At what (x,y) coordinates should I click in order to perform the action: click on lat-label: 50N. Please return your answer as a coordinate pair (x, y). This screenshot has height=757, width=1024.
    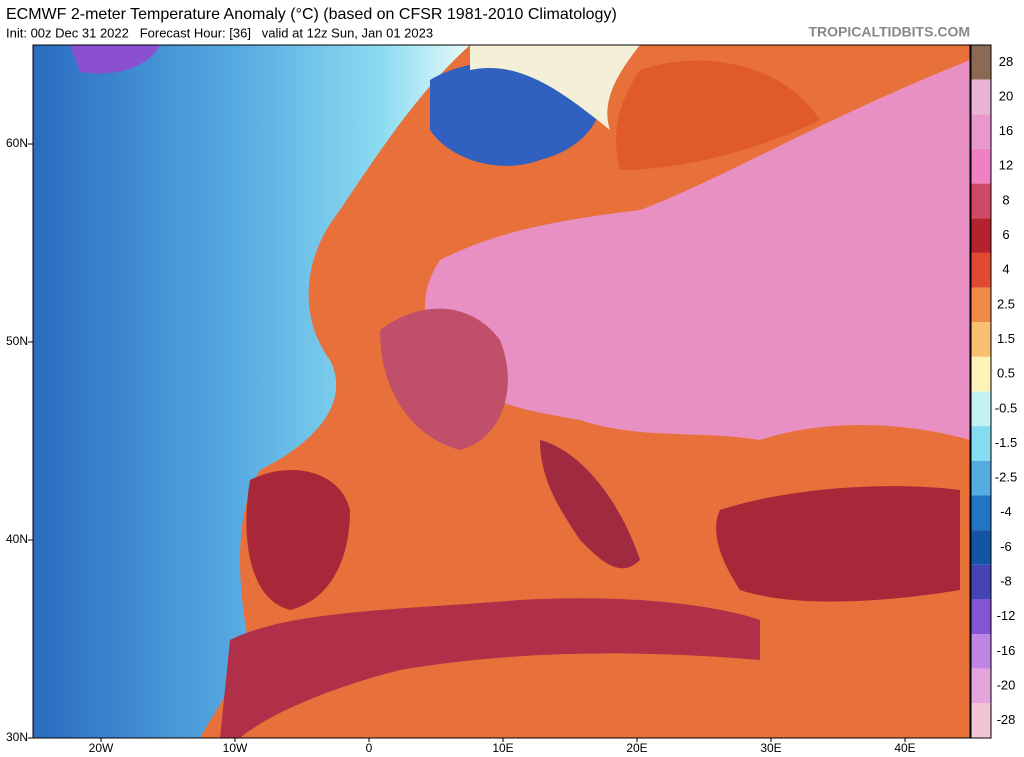
    Looking at the image, I should click on (17, 341).